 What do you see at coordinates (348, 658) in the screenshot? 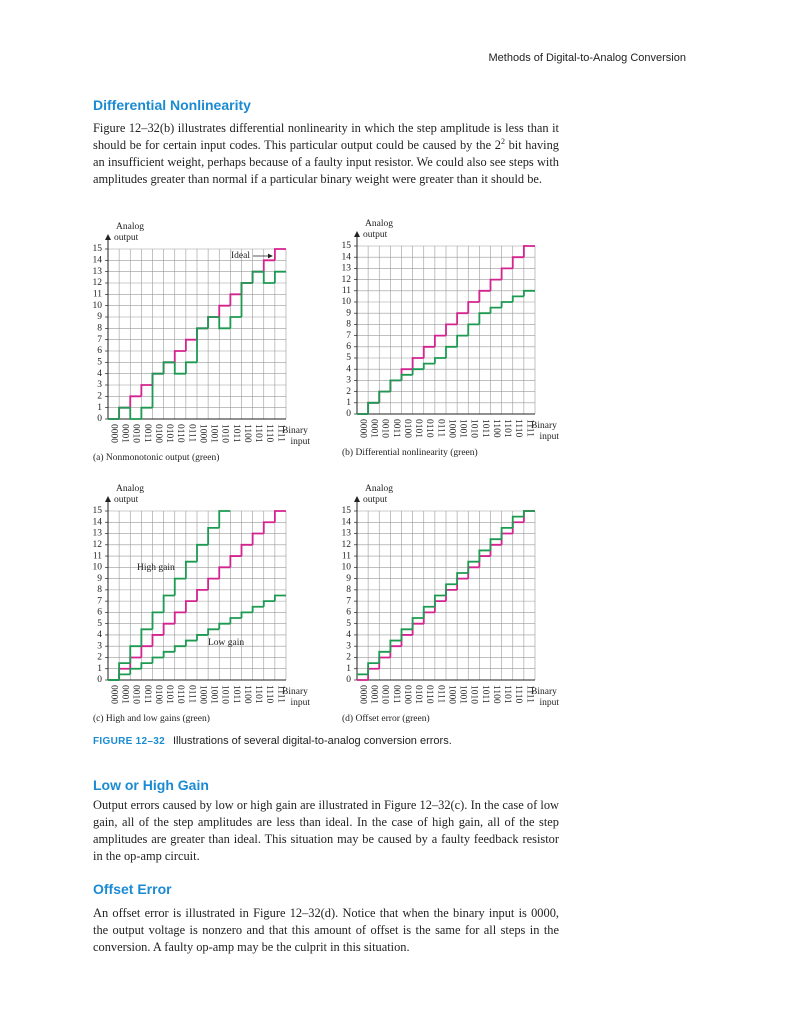
I see `y-tick-label: 2` at bounding box center [348, 658].